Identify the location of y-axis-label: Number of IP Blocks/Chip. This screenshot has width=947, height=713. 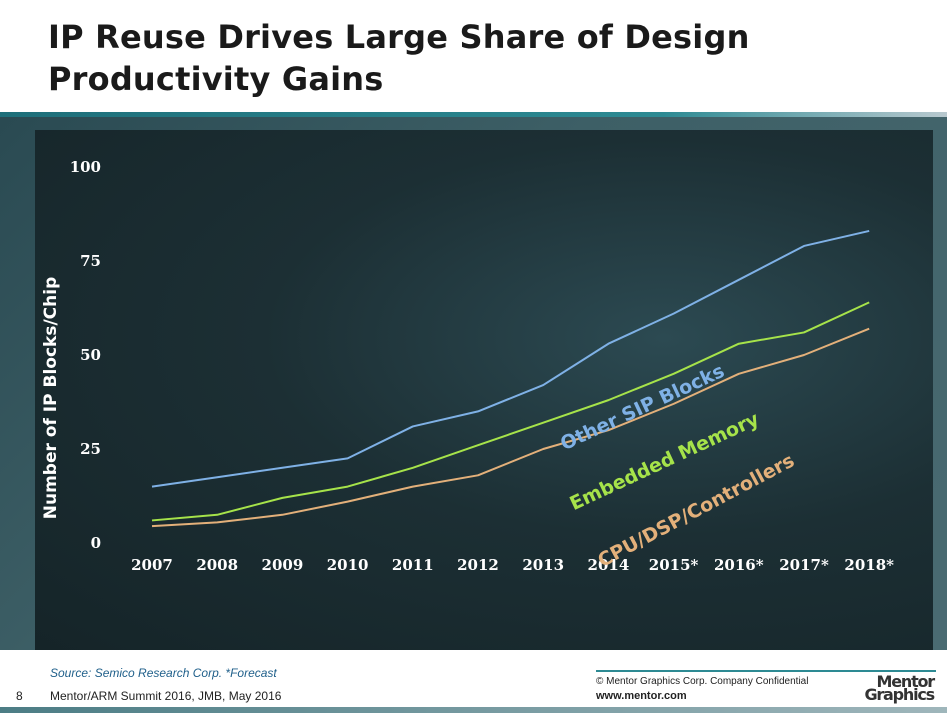
(51, 398).